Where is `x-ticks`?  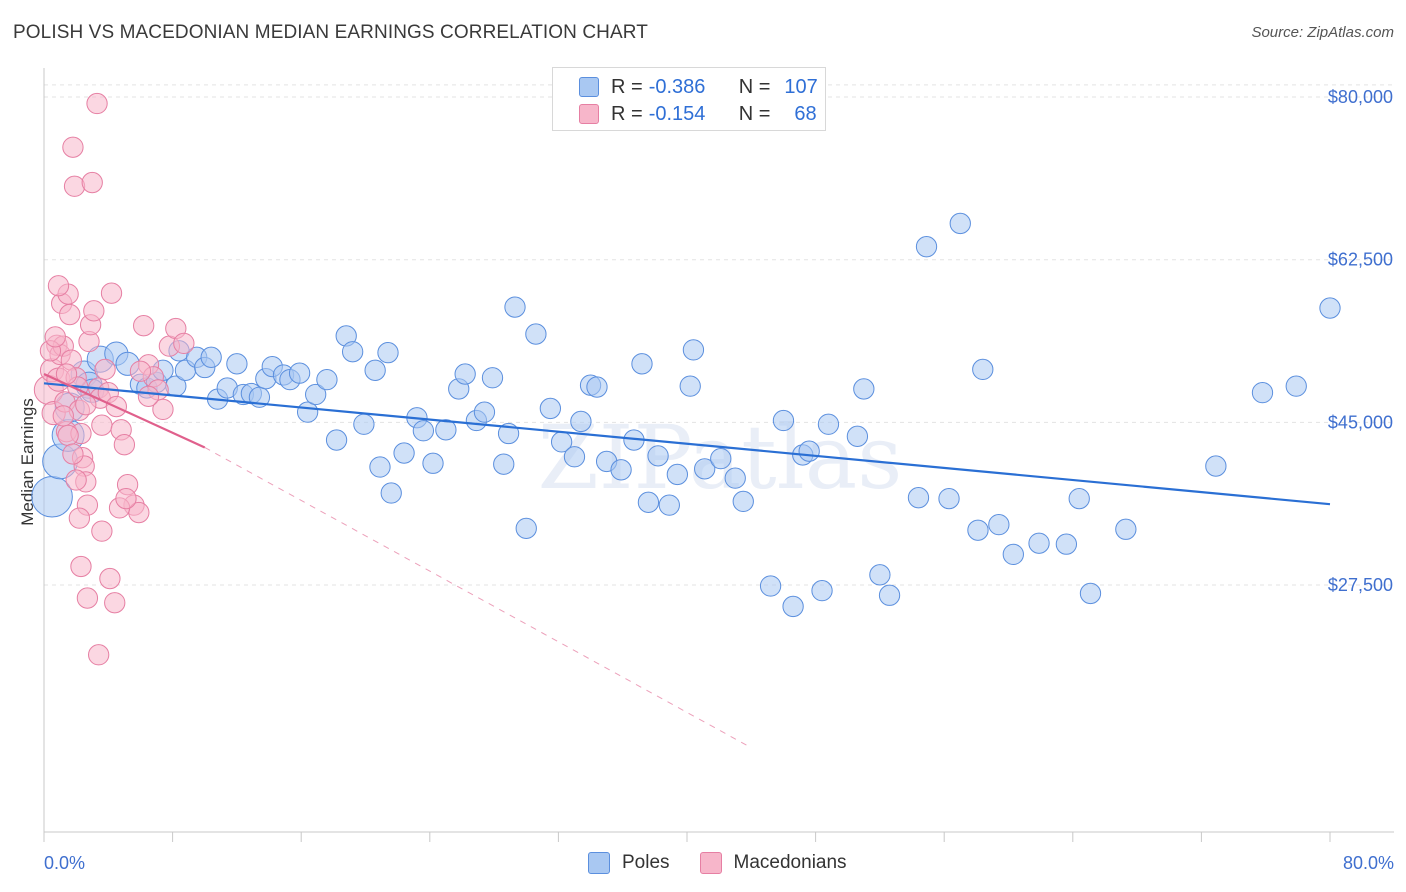
x-ticks is located at coordinates (687, 837).